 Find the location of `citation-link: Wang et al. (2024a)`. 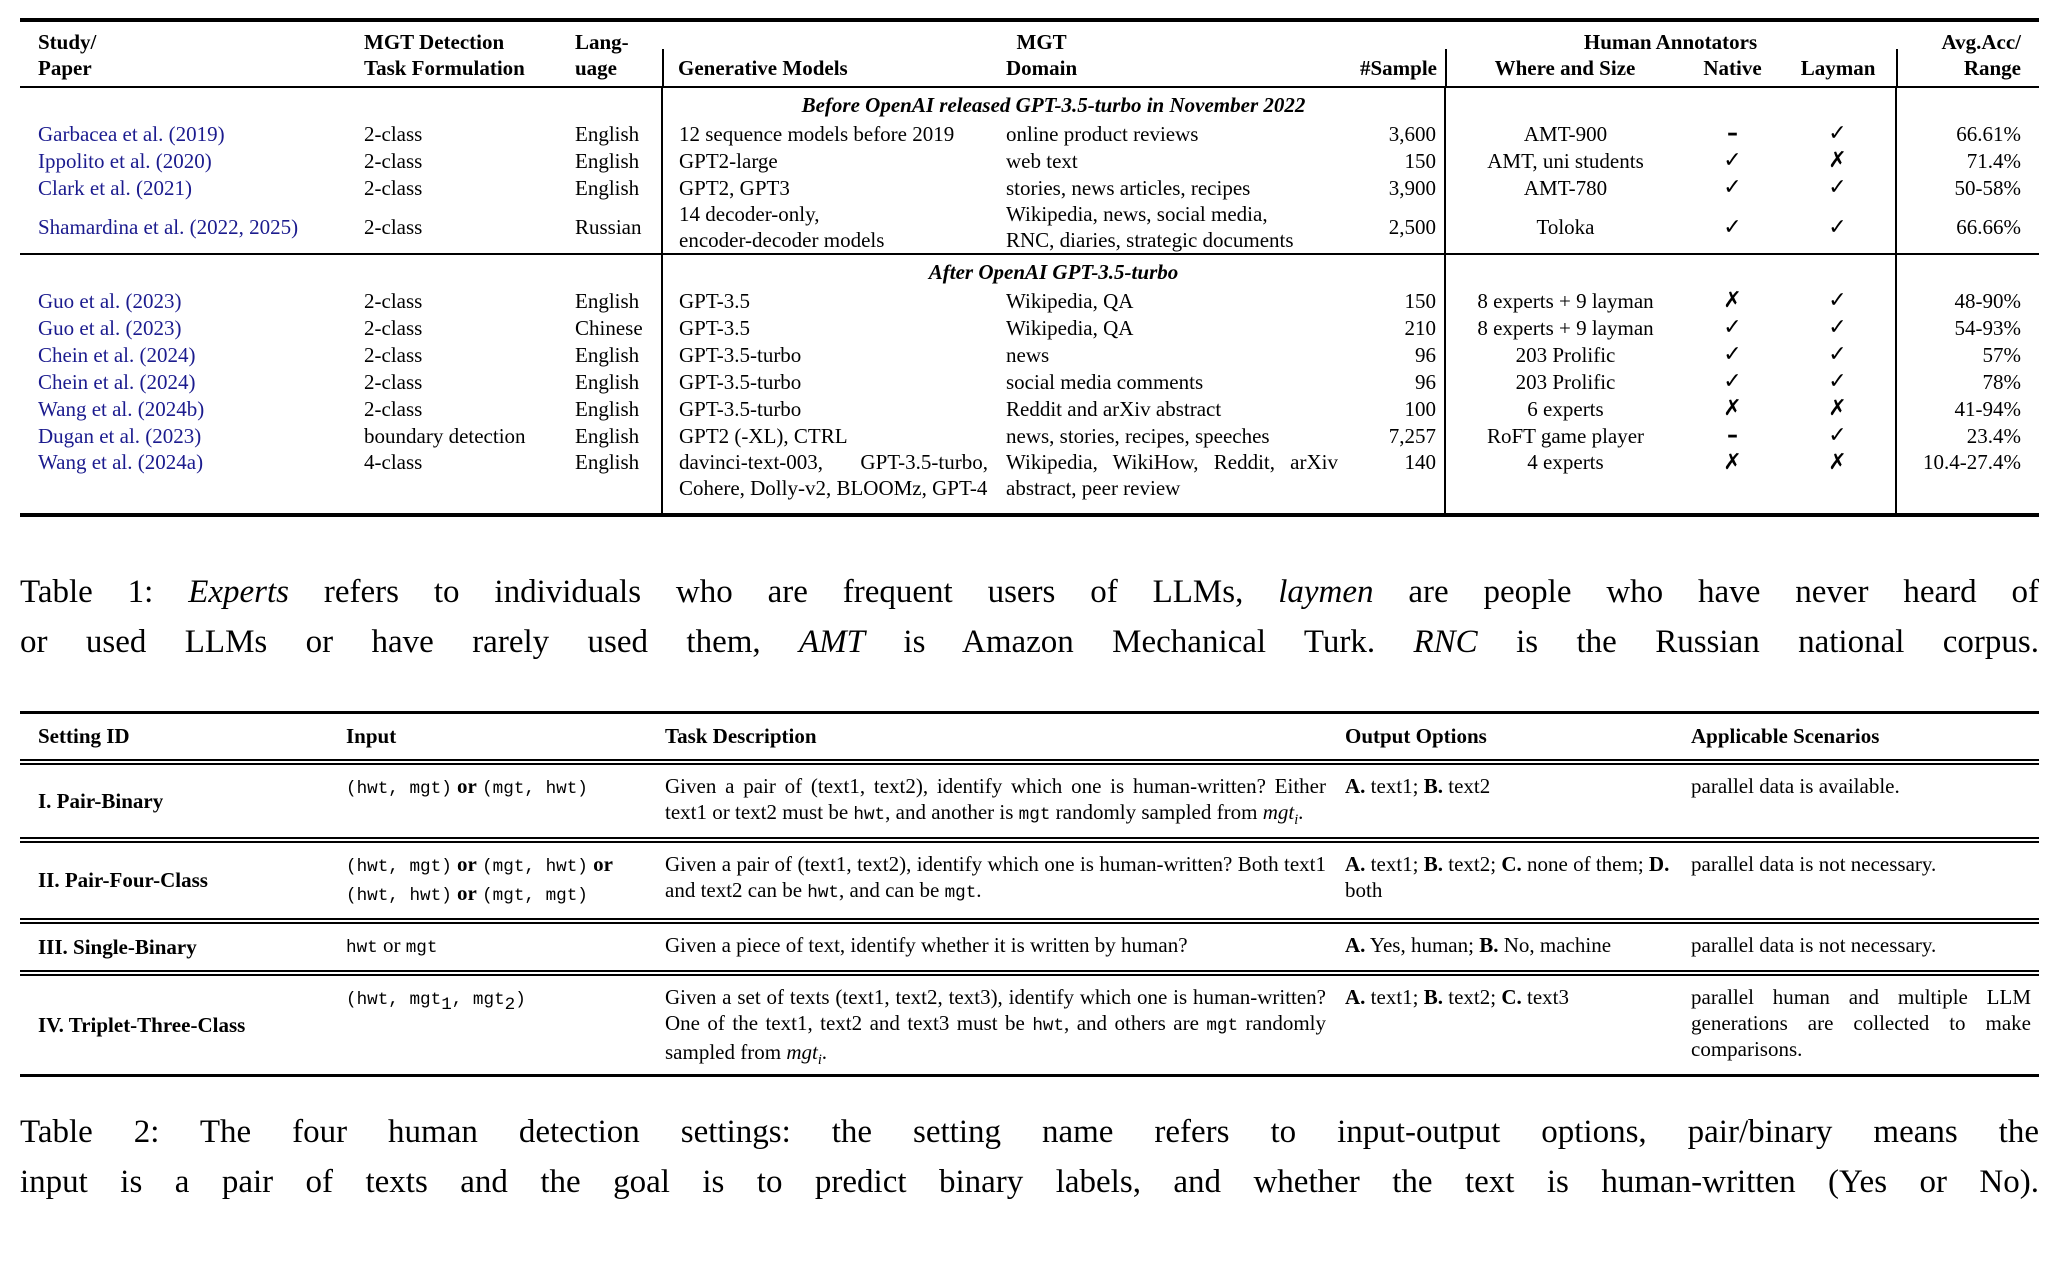

citation-link: Wang et al. (2024a) is located at coordinates (121, 462).